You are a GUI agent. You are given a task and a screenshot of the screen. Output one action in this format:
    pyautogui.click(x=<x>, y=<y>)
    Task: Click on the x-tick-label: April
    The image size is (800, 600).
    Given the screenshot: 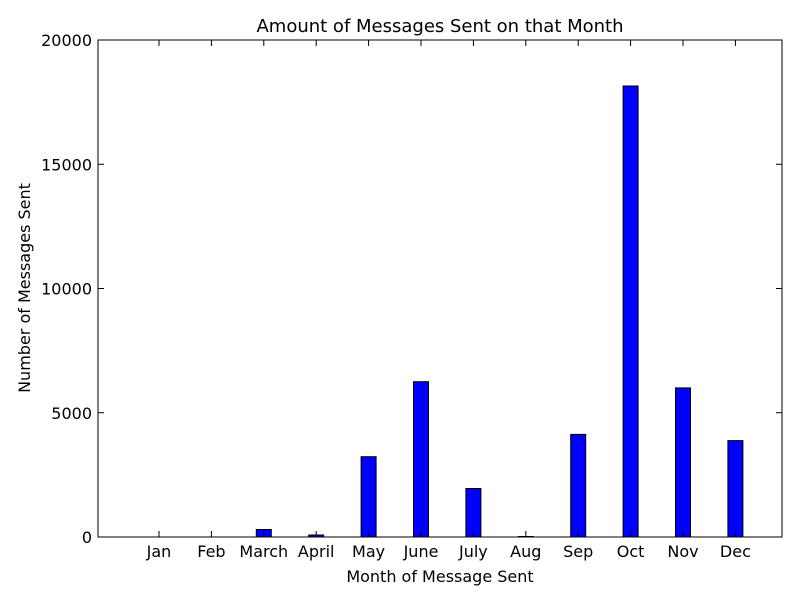 What is the action you would take?
    pyautogui.click(x=316, y=551)
    